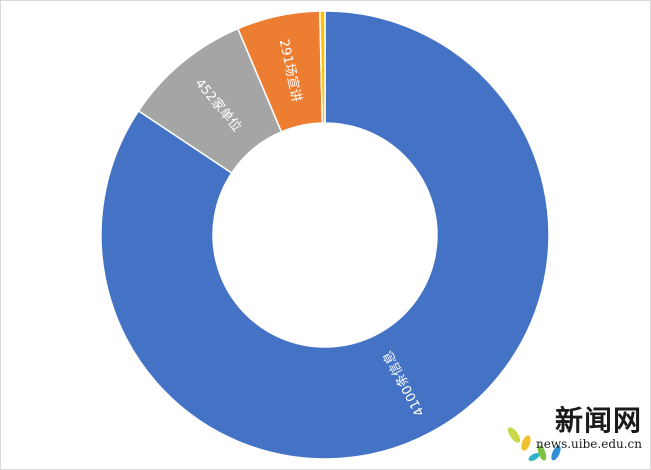  Describe the element at coordinates (588, 444) in the screenshot. I see `watermark-url: news.uibe.edu.cn` at that location.